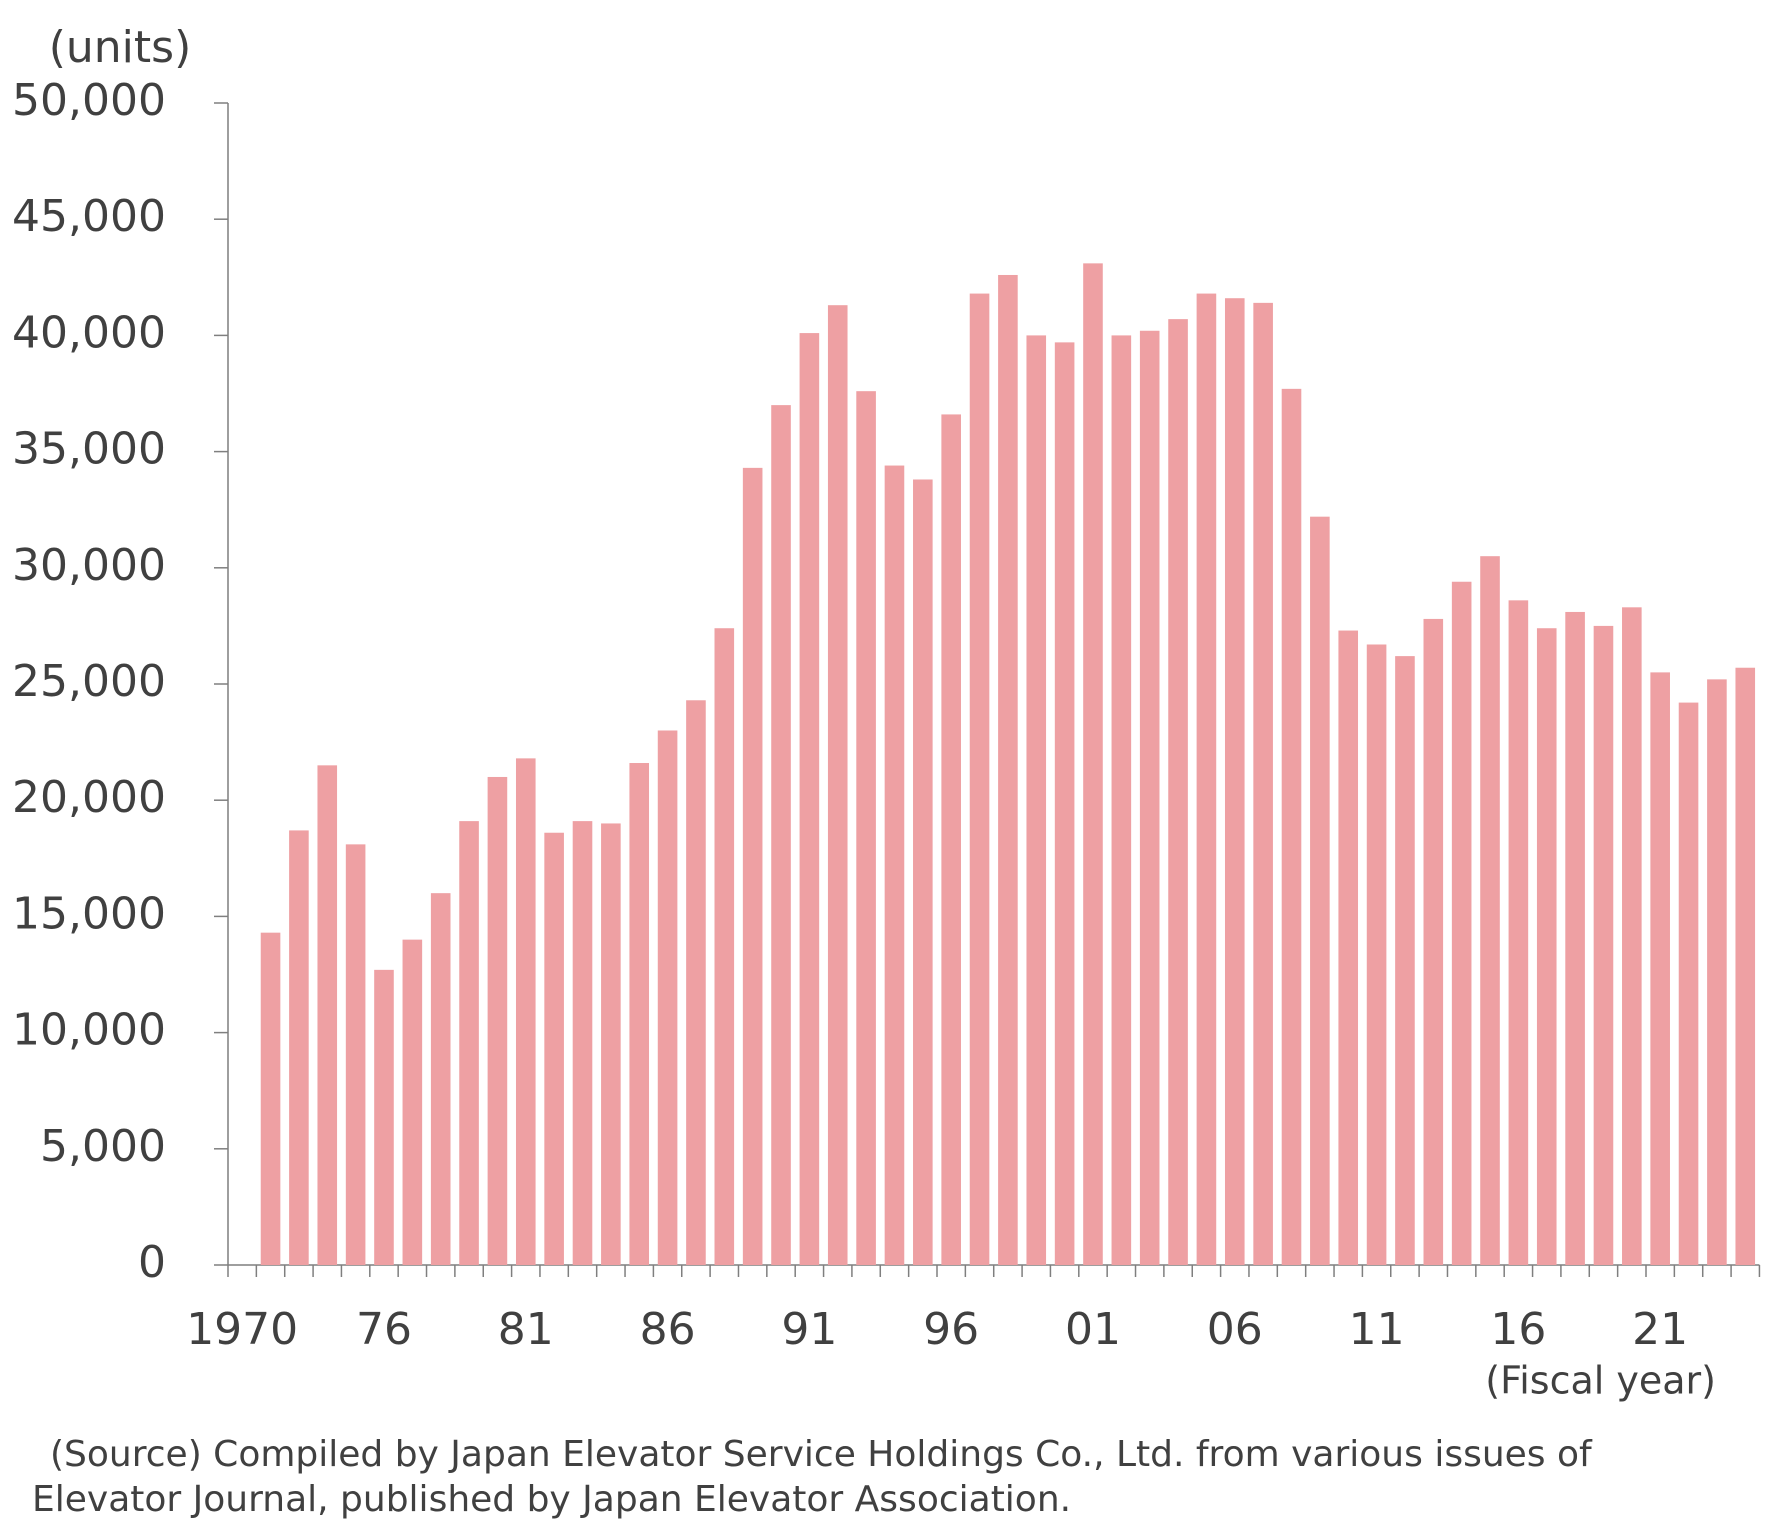  Describe the element at coordinates (384, 1329) in the screenshot. I see `x-tick-label: 76` at that location.